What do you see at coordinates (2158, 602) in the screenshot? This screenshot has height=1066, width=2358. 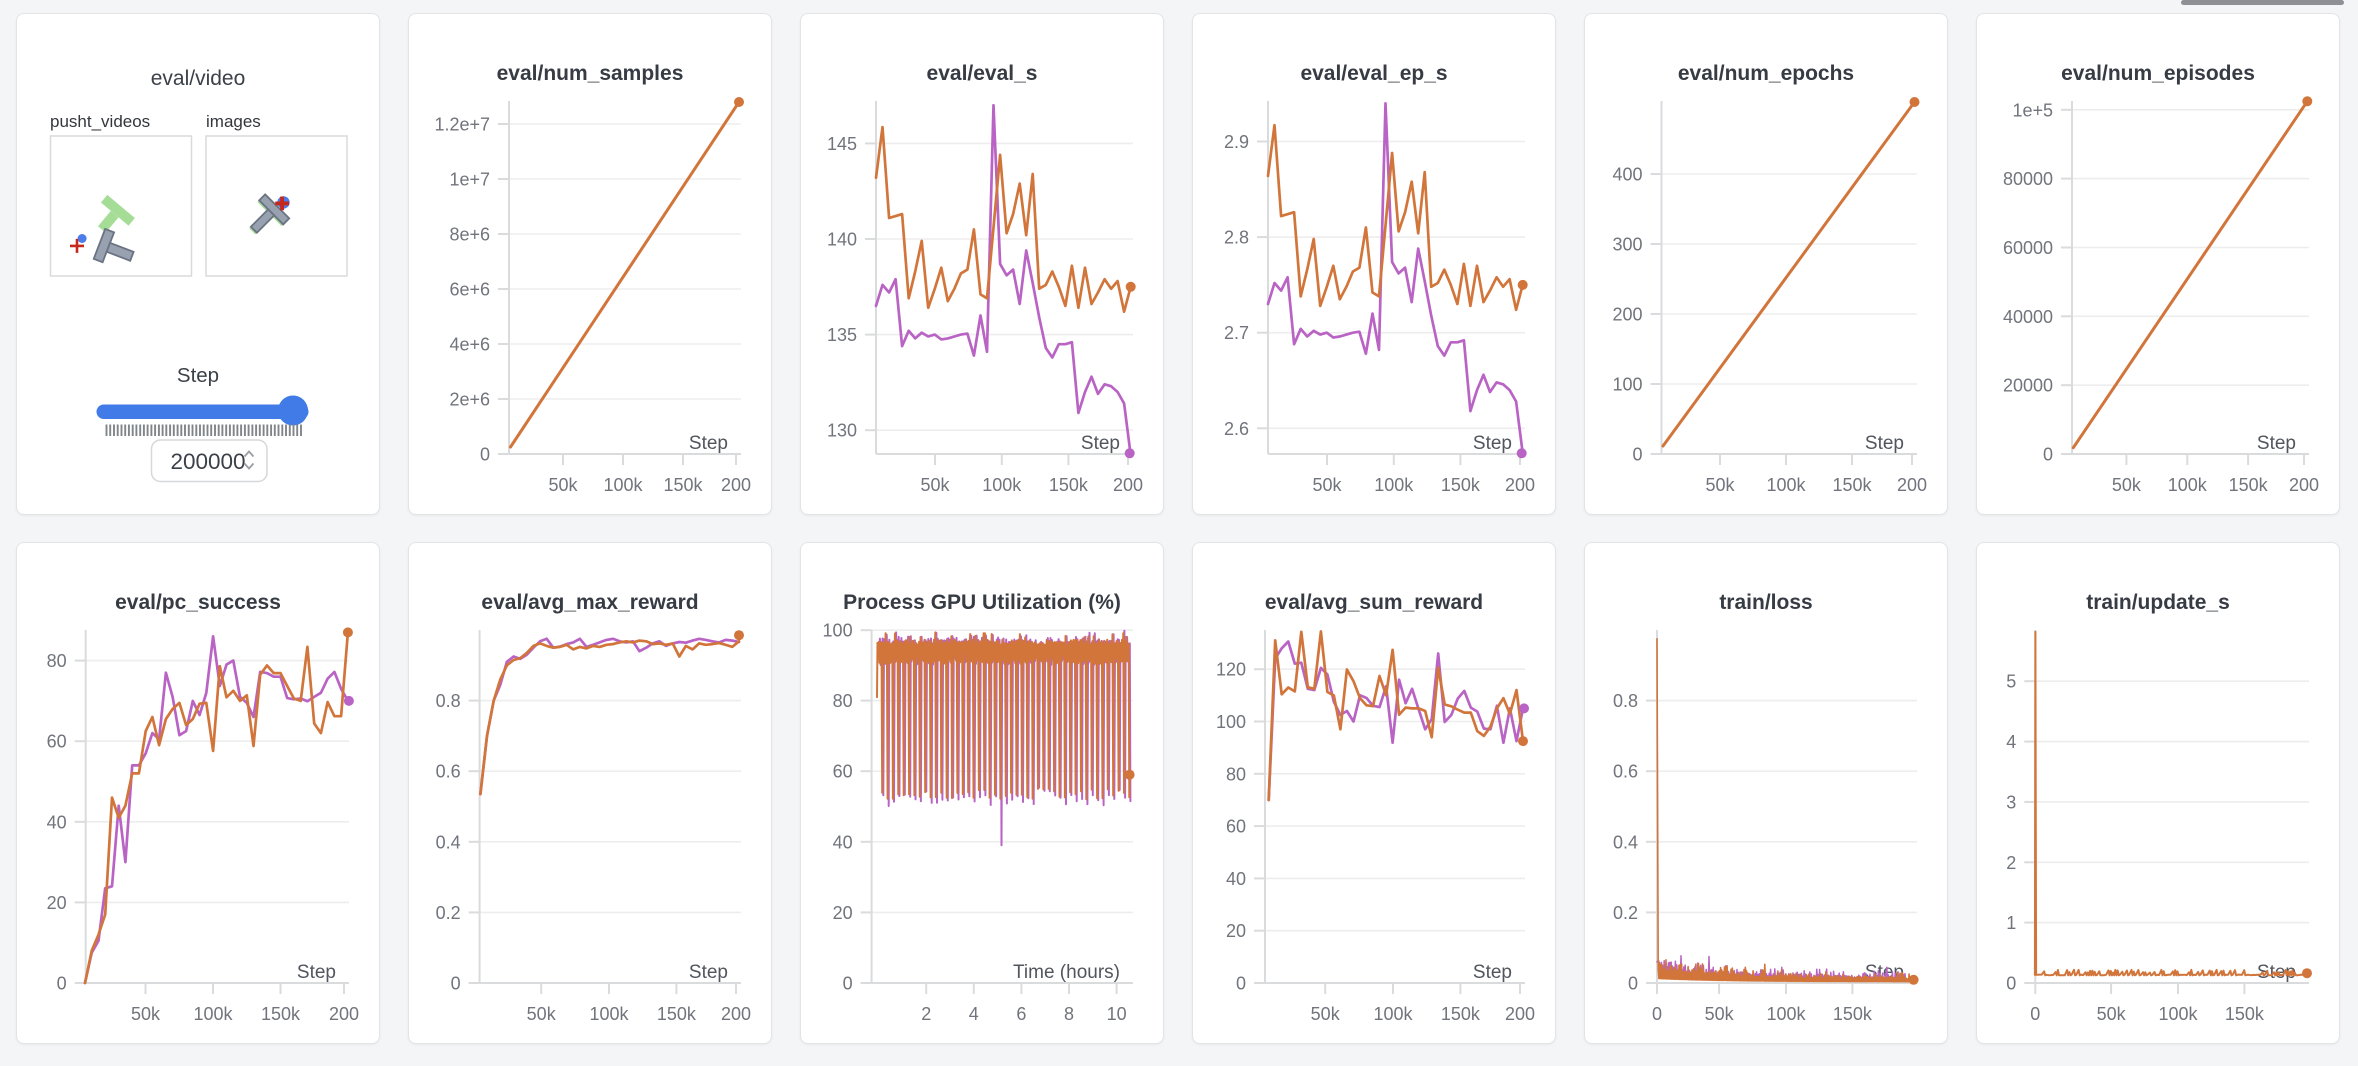 I see `svg-text: train/update_s` at bounding box center [2158, 602].